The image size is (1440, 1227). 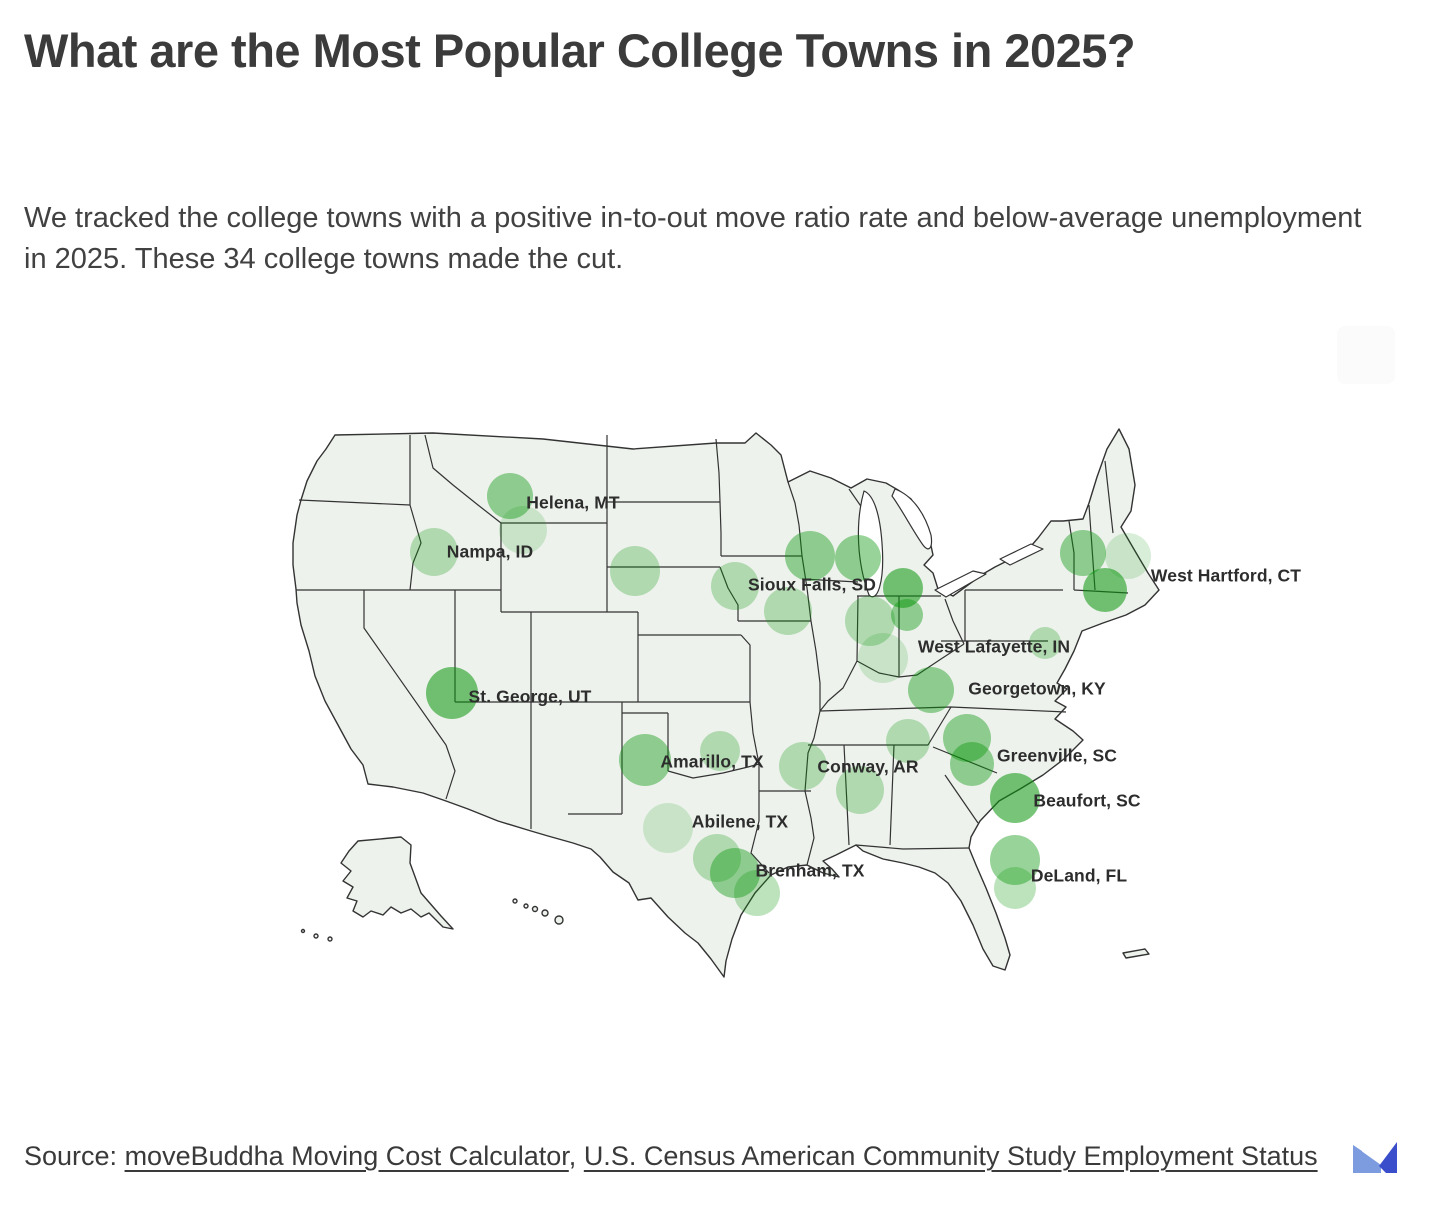 I want to click on town-label: West Hartford, CT, so click(x=1226, y=575).